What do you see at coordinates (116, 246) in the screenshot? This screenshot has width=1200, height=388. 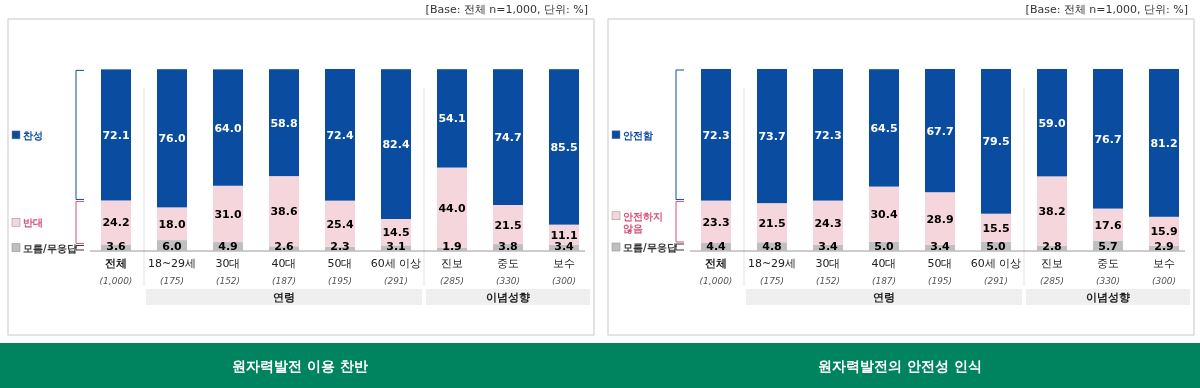 I see `data-label: 3.6` at bounding box center [116, 246].